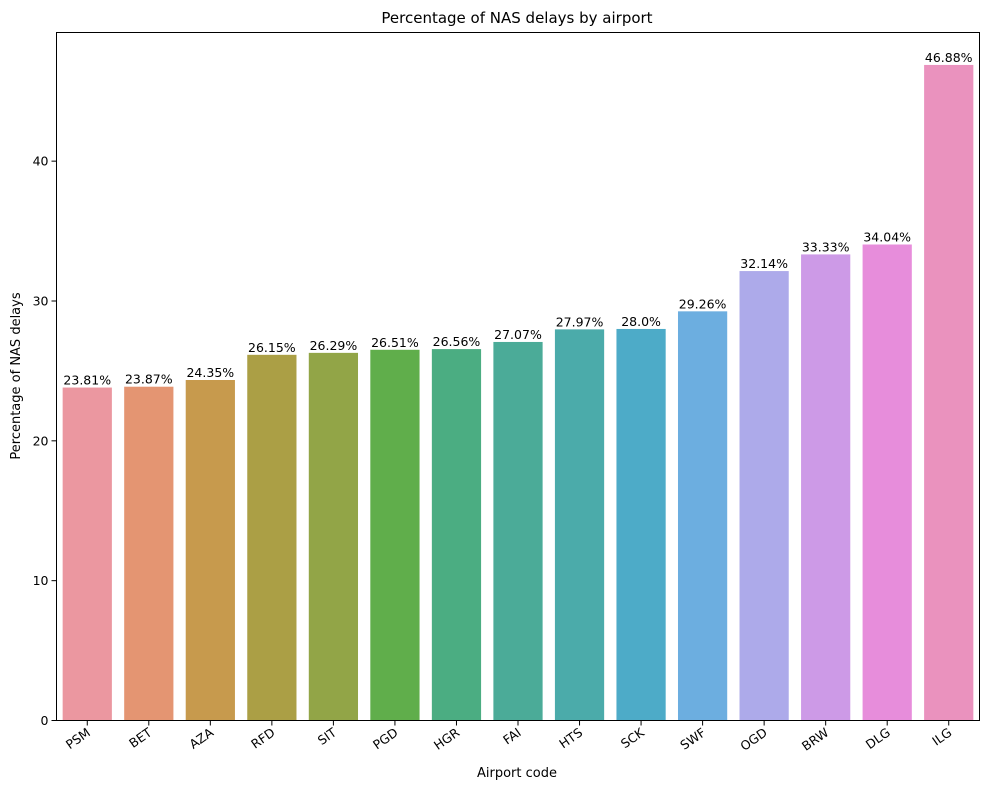  Describe the element at coordinates (518, 334) in the screenshot. I see `bar-value-label: 27.07%` at that location.